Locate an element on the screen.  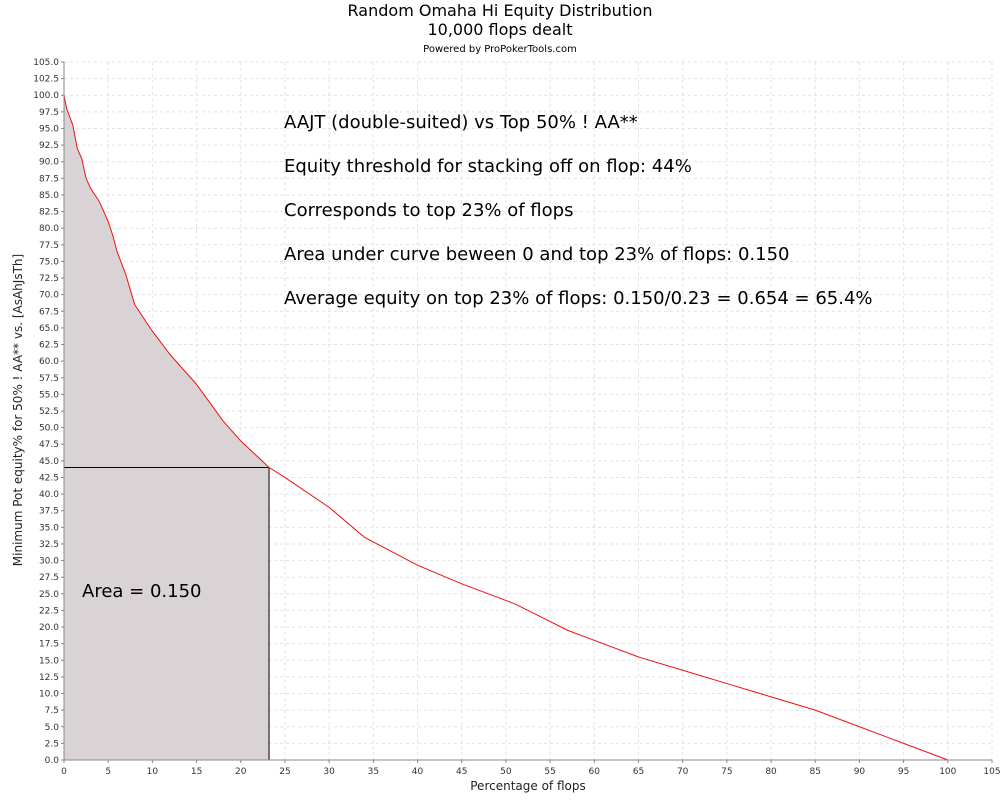
x-tick-label: 105 is located at coordinates (991, 772).